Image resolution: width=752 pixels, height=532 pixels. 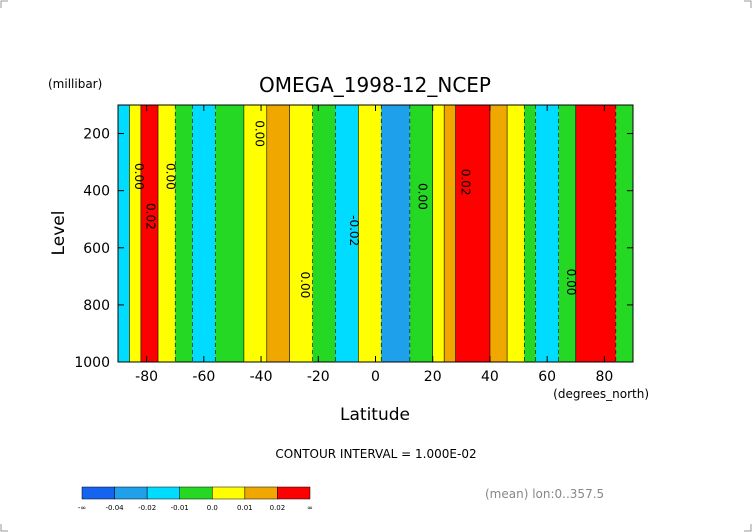 What do you see at coordinates (59, 233) in the screenshot?
I see `y-axis-label: Level` at bounding box center [59, 233].